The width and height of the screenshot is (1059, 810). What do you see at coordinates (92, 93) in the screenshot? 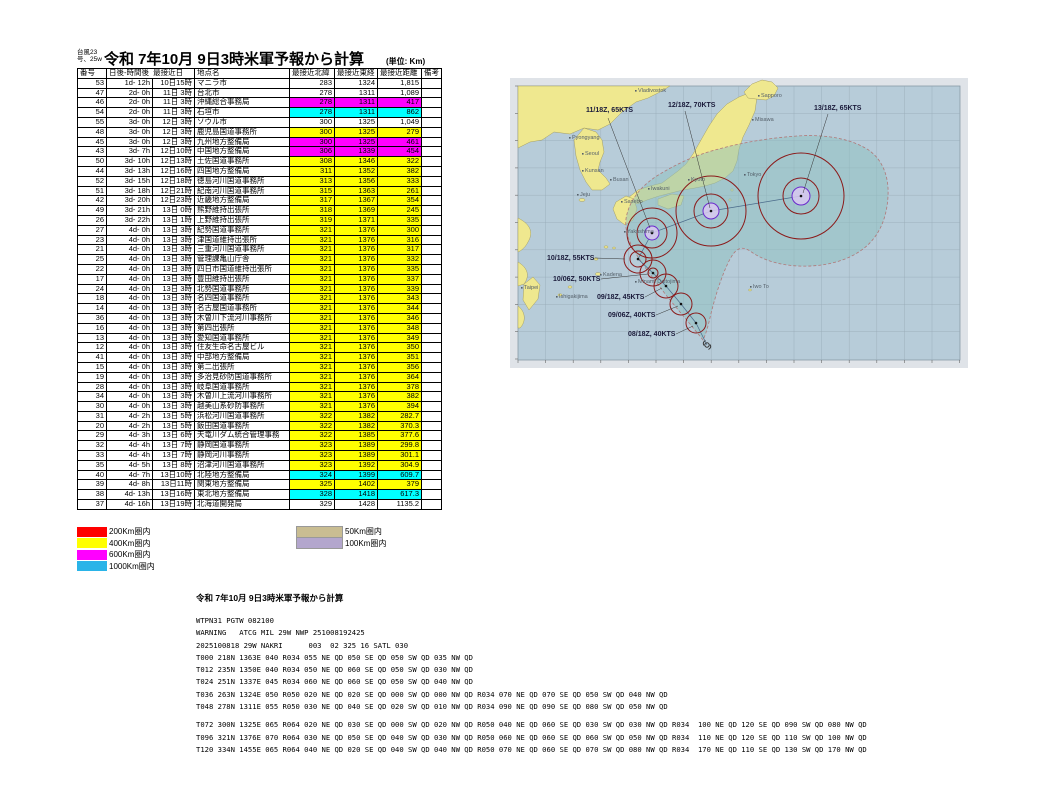
I see `cell-no: 47` at bounding box center [92, 93].